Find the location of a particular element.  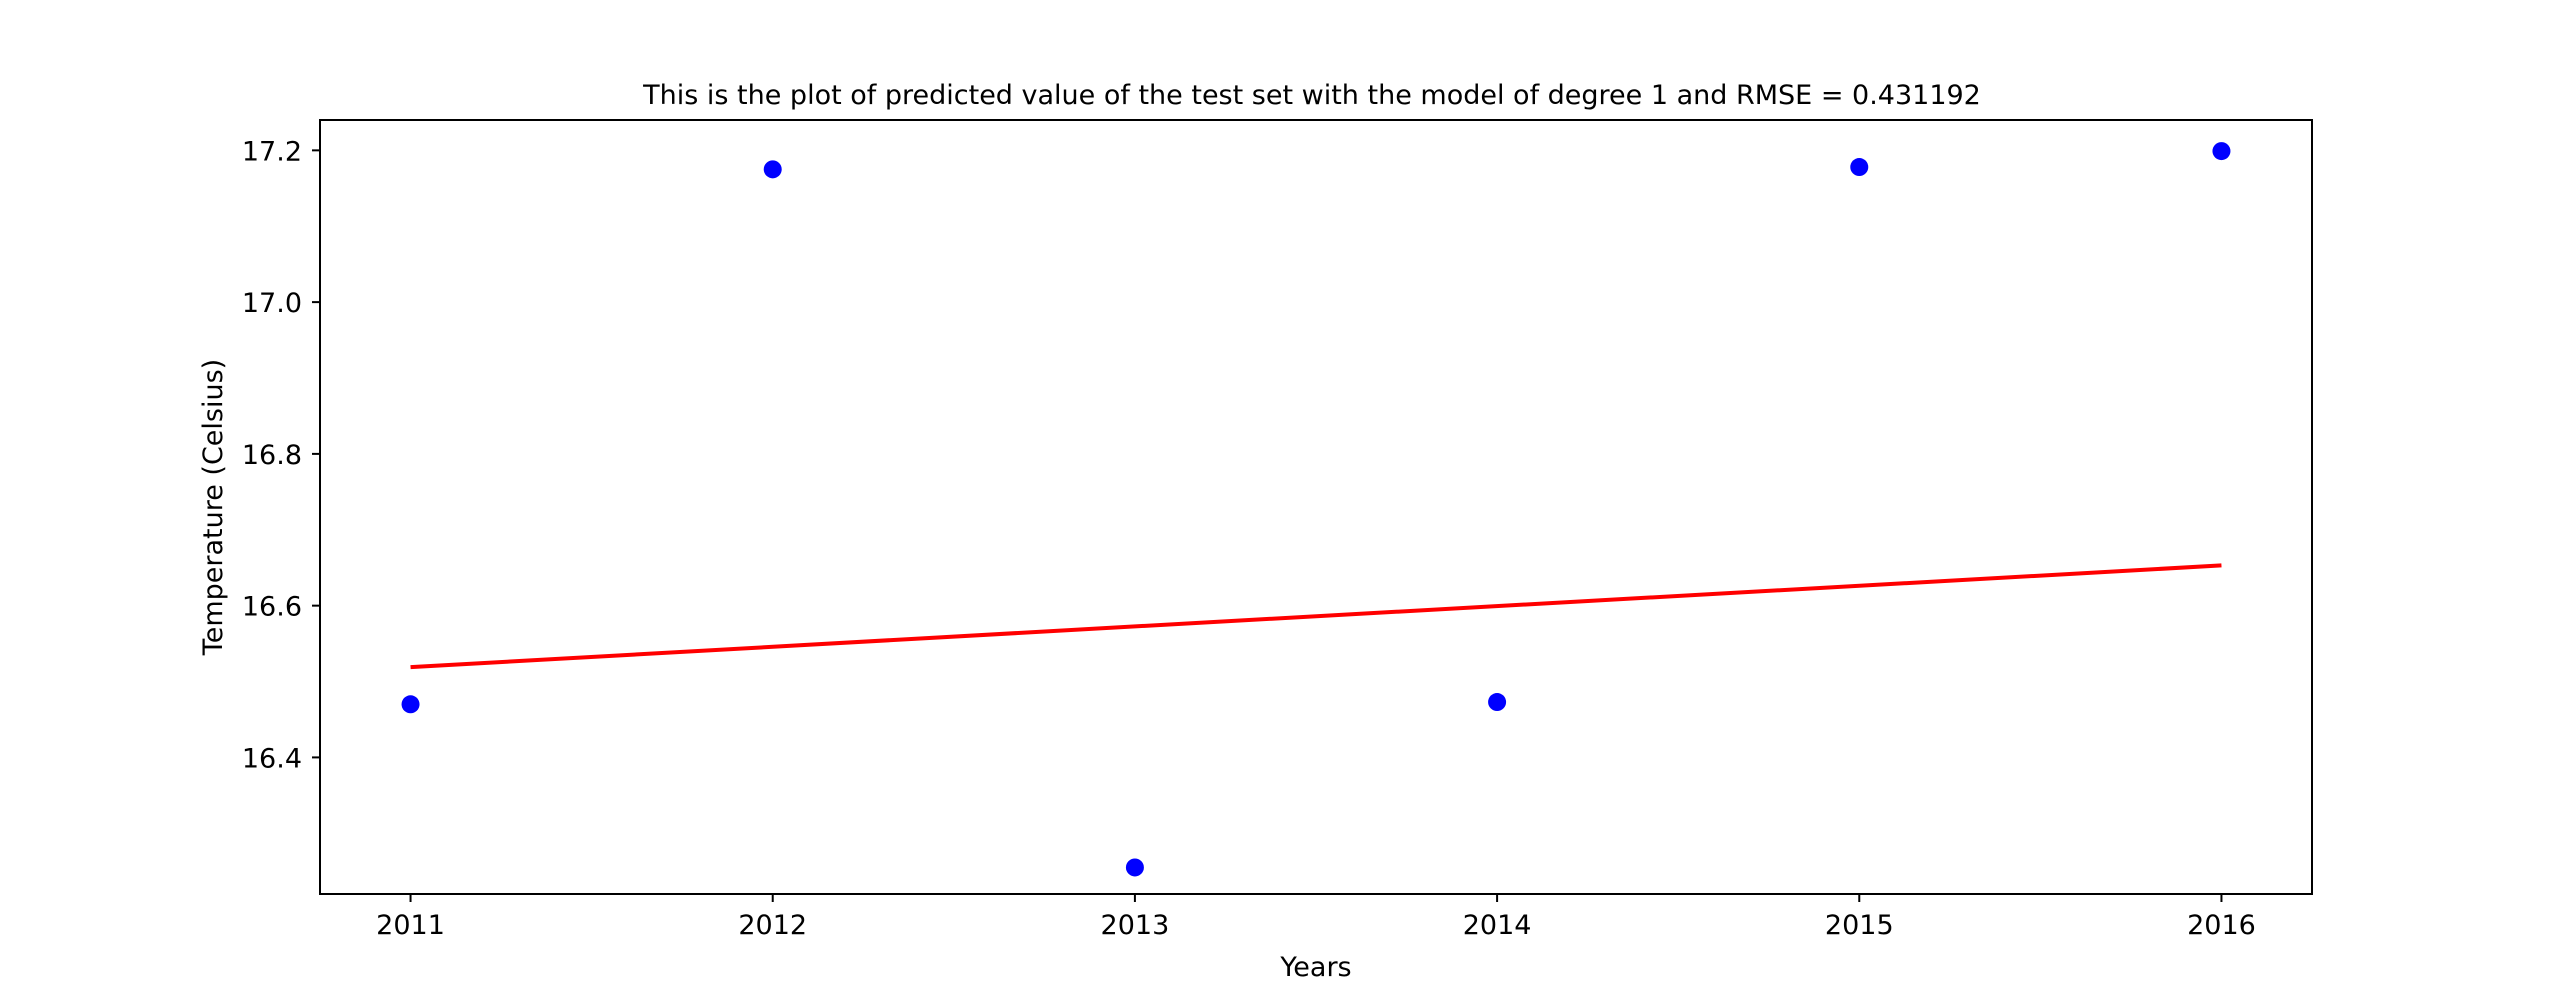

x-tick-label: 2015 is located at coordinates (1859, 925).